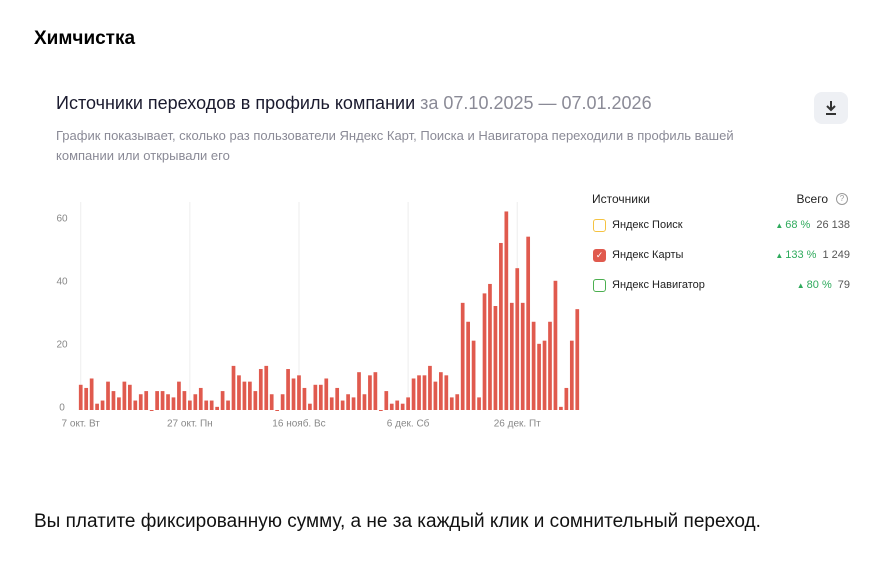  I want to click on legend-name: Яндекс Поиск, so click(647, 225).